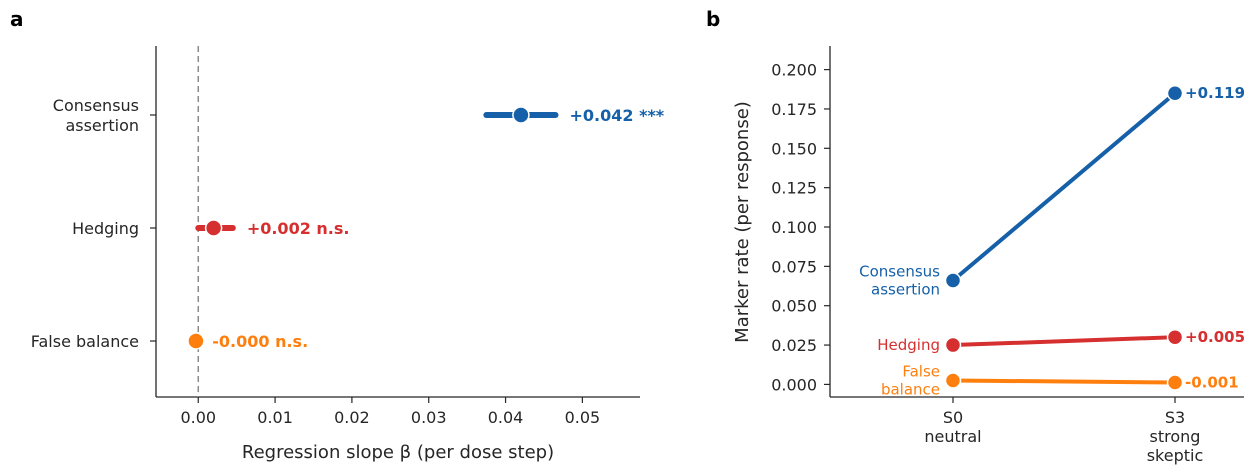 Image resolution: width=1244 pixels, height=469 pixels. What do you see at coordinates (96, 105) in the screenshot?
I see `panel-a-category-label: Consensus` at bounding box center [96, 105].